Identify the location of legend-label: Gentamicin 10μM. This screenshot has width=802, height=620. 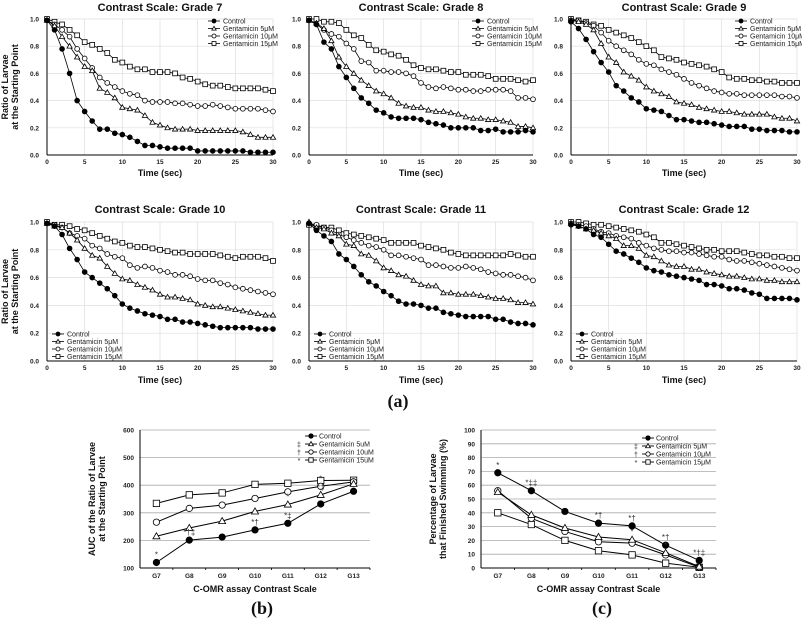
(250, 37).